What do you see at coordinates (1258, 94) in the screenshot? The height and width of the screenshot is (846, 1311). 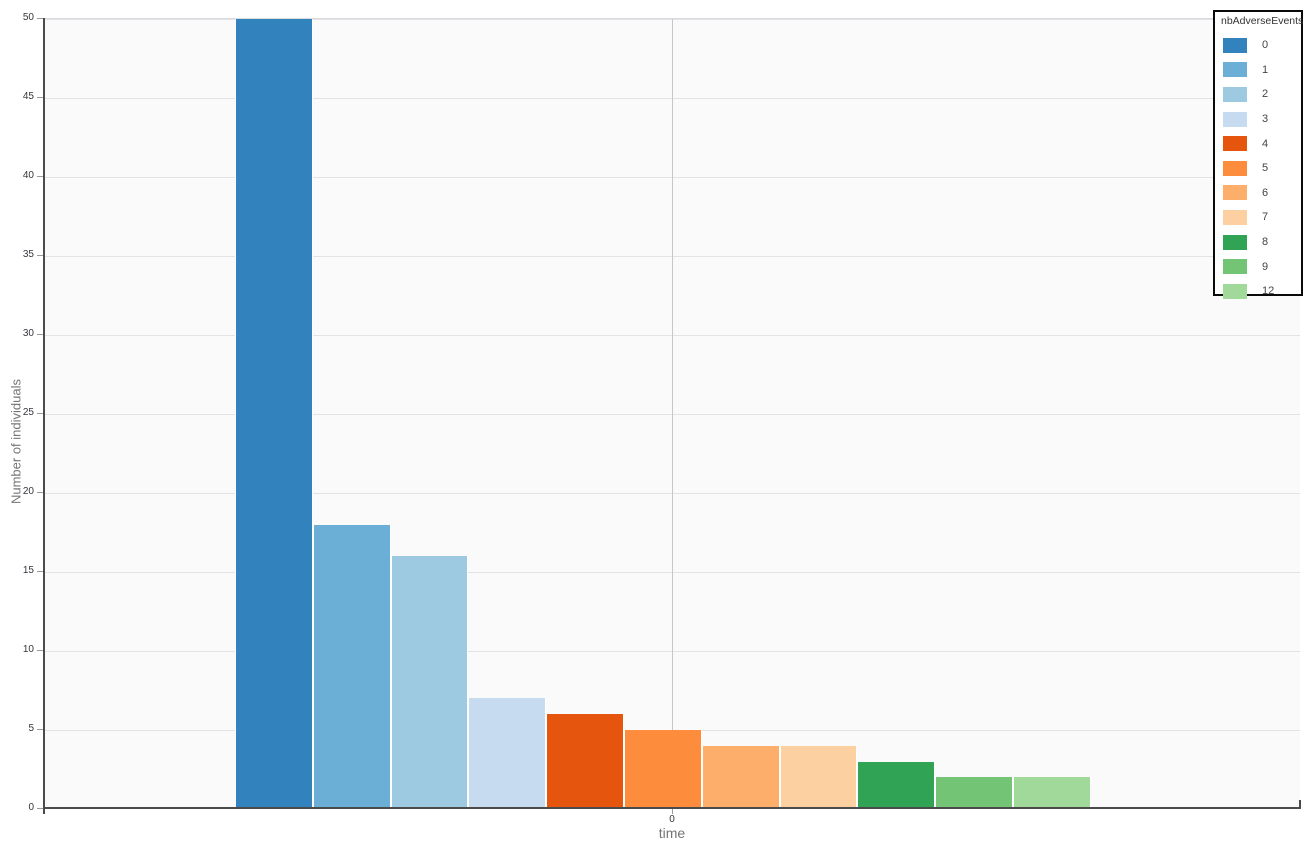 I see `legend-item-2: 2` at bounding box center [1258, 94].